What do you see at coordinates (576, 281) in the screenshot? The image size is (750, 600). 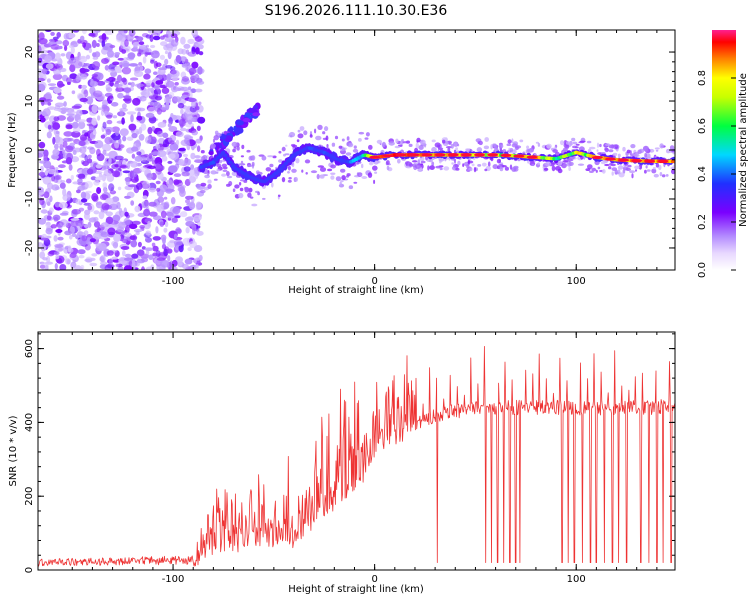 I see `x-tick-label: 100` at bounding box center [576, 281].